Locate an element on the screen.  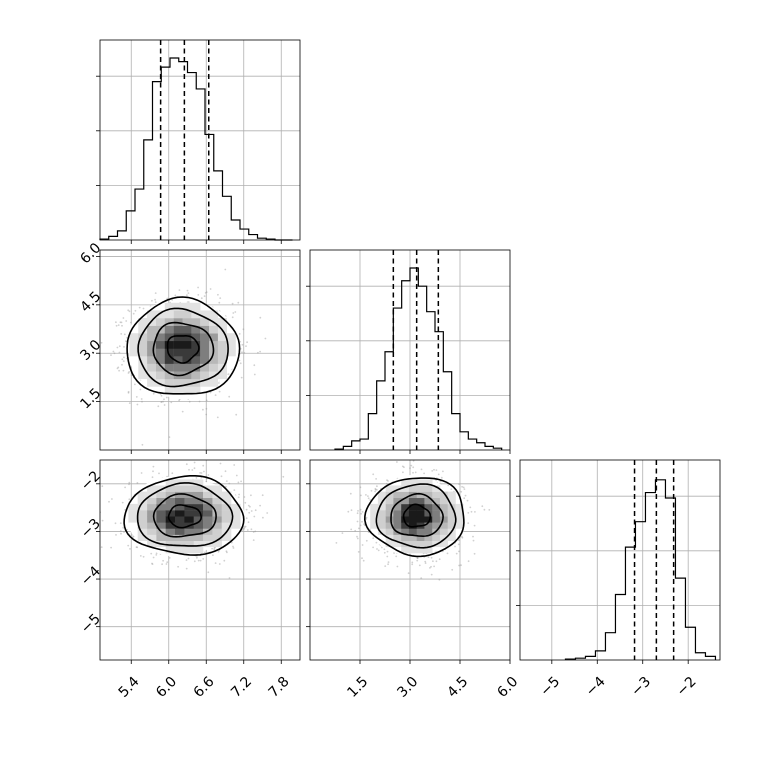
x-tick-label-p0-2: 6.6 is located at coordinates (204, 687).